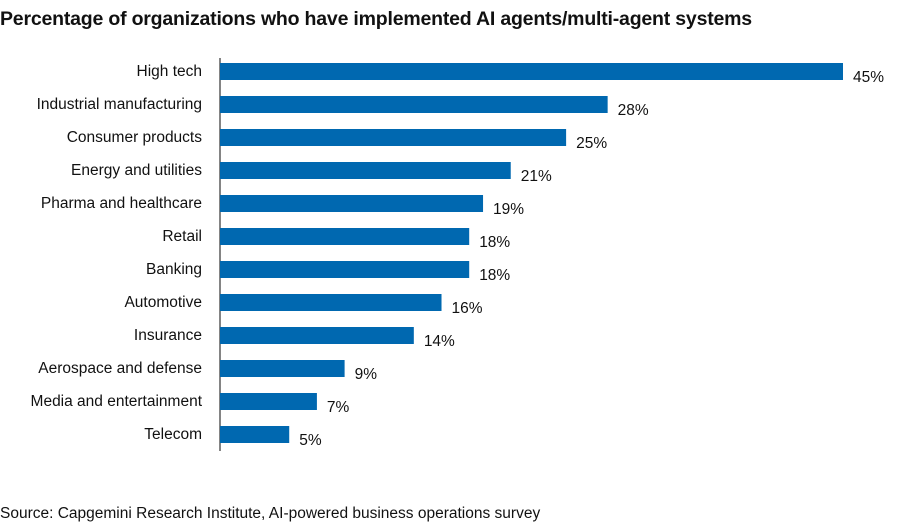  I want to click on value-label: 9%, so click(366, 374).